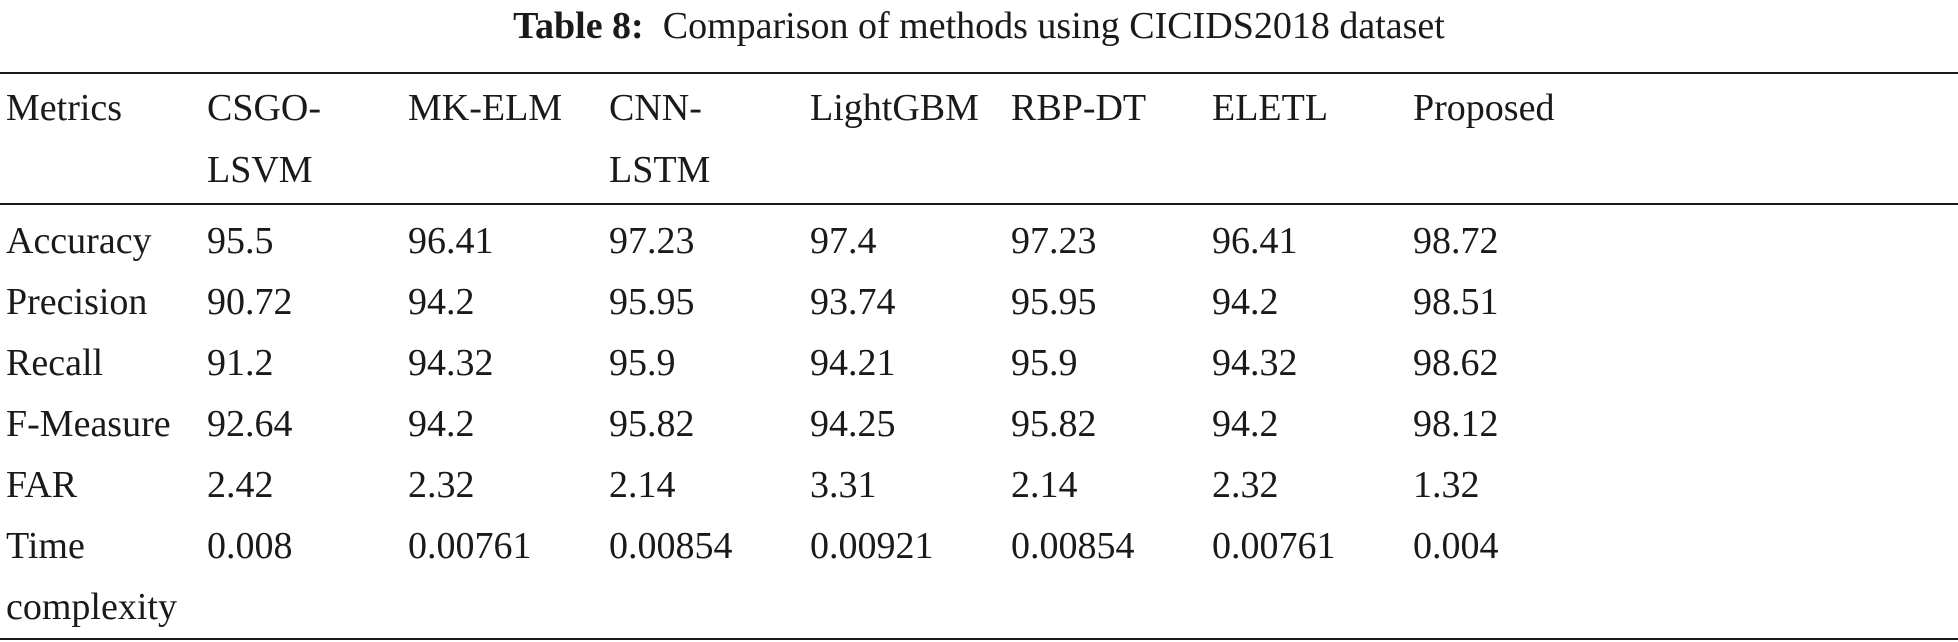  What do you see at coordinates (979, 73) in the screenshot?
I see `top-rule` at bounding box center [979, 73].